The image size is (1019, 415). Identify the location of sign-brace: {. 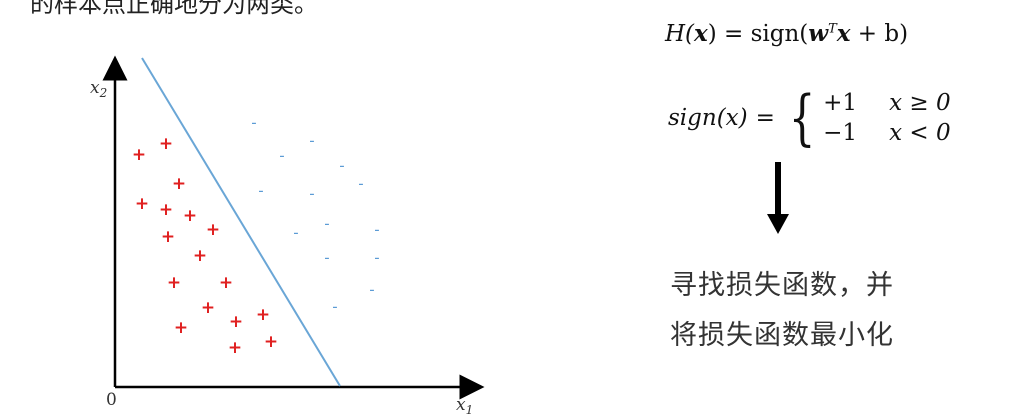
(802, 118).